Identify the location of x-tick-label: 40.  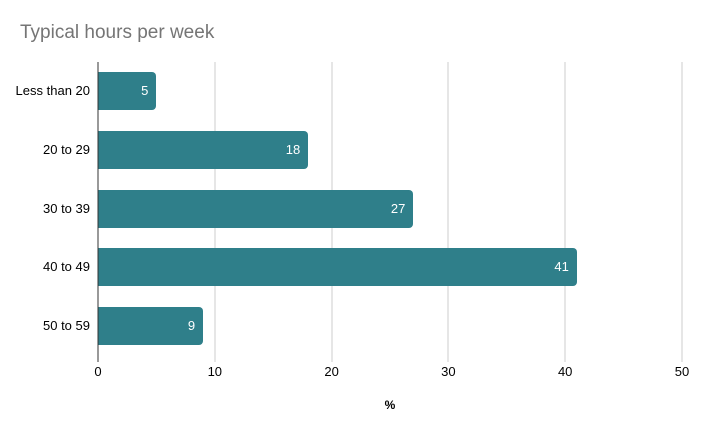
(565, 371).